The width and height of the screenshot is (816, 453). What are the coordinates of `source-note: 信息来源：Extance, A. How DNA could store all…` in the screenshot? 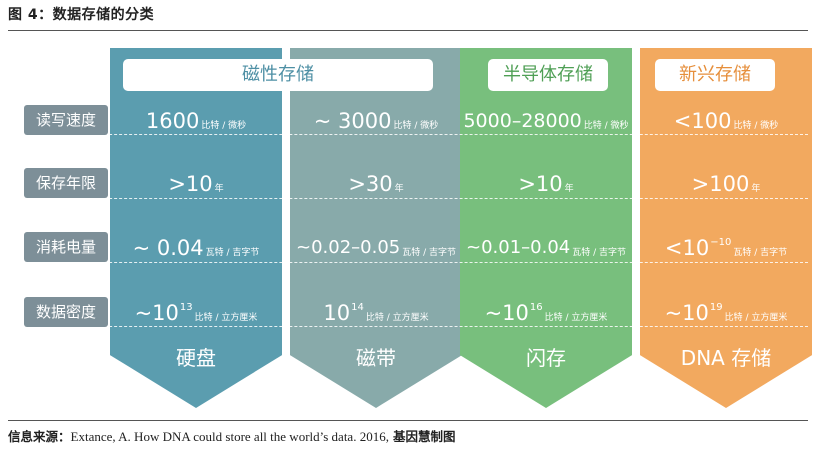 It's located at (231, 435).